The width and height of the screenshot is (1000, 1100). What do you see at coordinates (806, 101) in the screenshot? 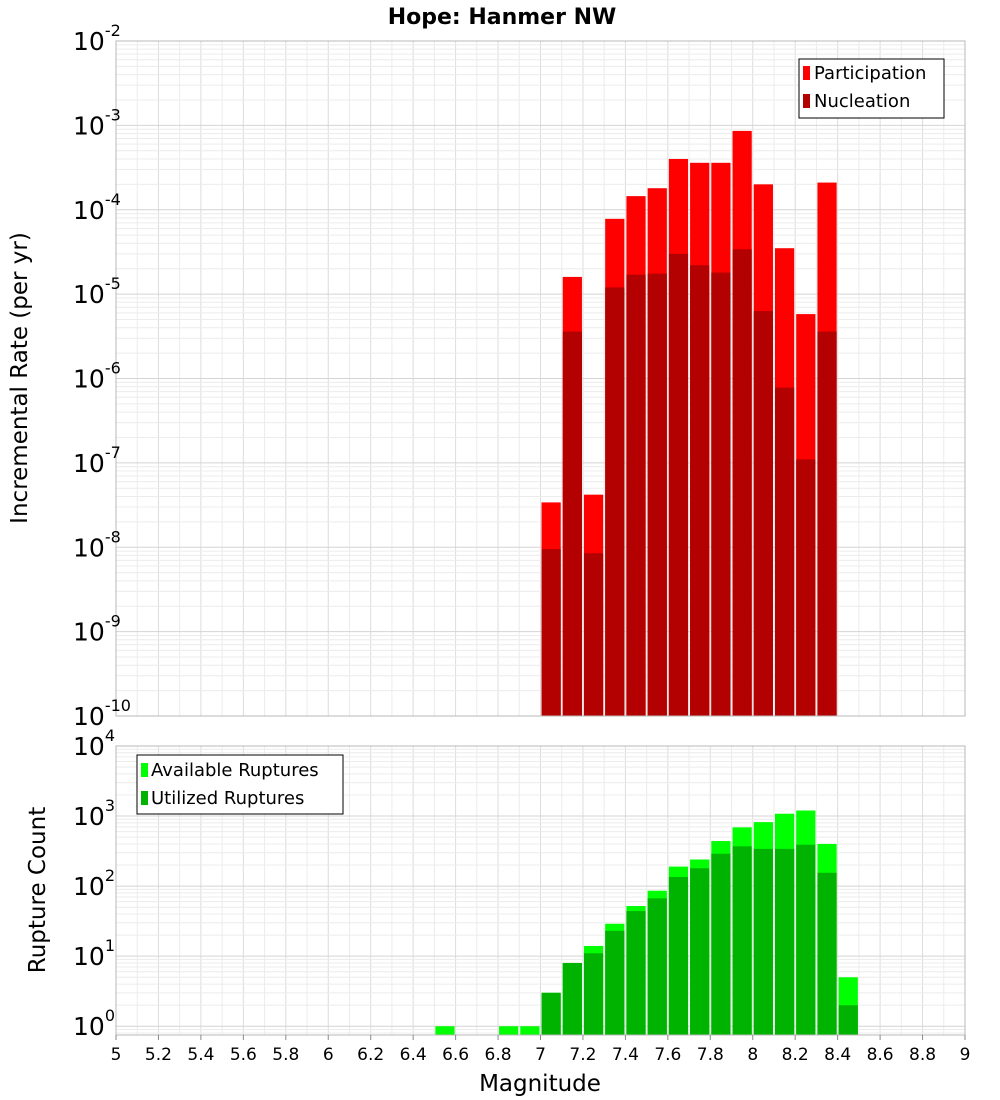
I see `legend-nucleation-swatch` at bounding box center [806, 101].